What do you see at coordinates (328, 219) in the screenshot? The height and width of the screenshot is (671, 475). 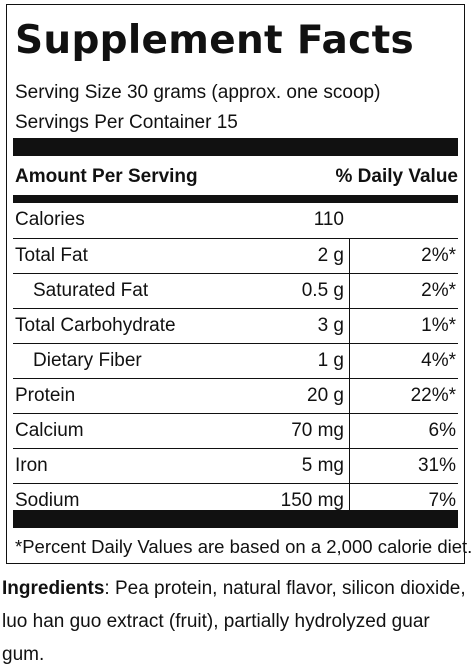 I see `nutrient-amount: 110` at bounding box center [328, 219].